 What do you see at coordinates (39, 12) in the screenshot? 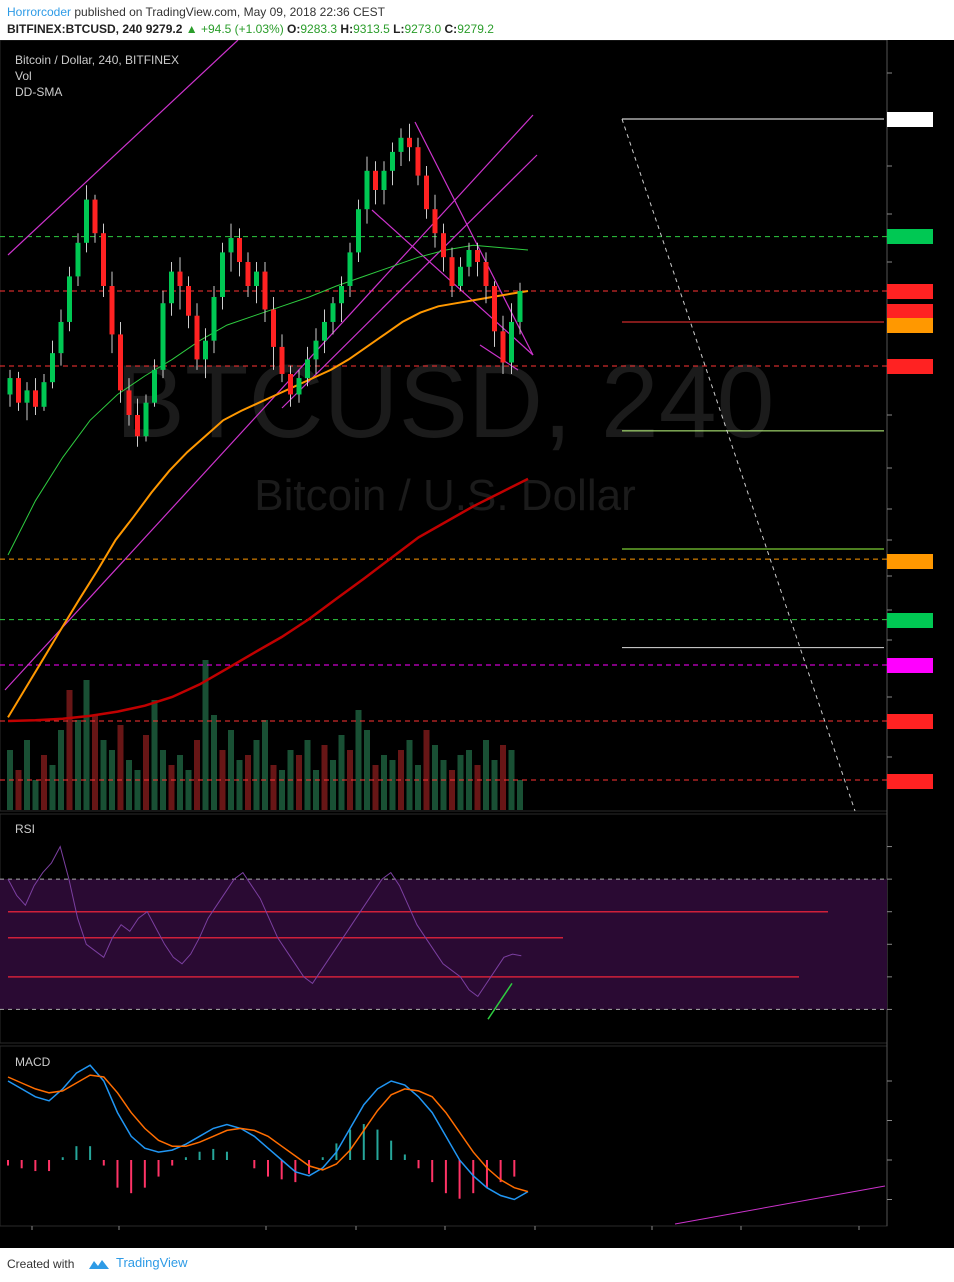
I see `author-link: Horrorcoder` at bounding box center [39, 12].